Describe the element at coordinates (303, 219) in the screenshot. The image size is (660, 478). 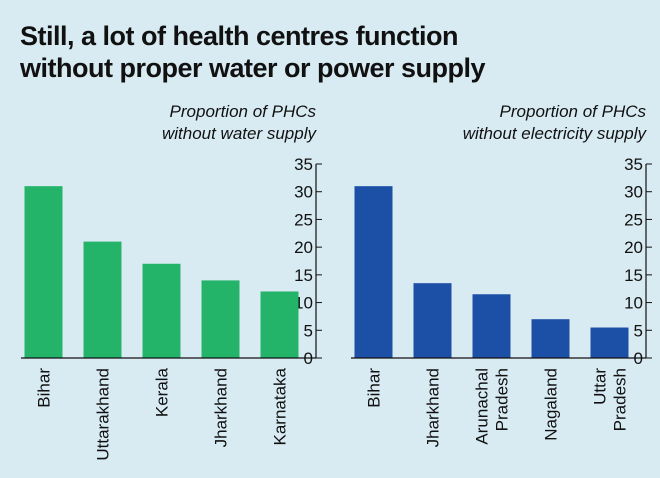
I see `water-y-tick-label: 25` at that location.